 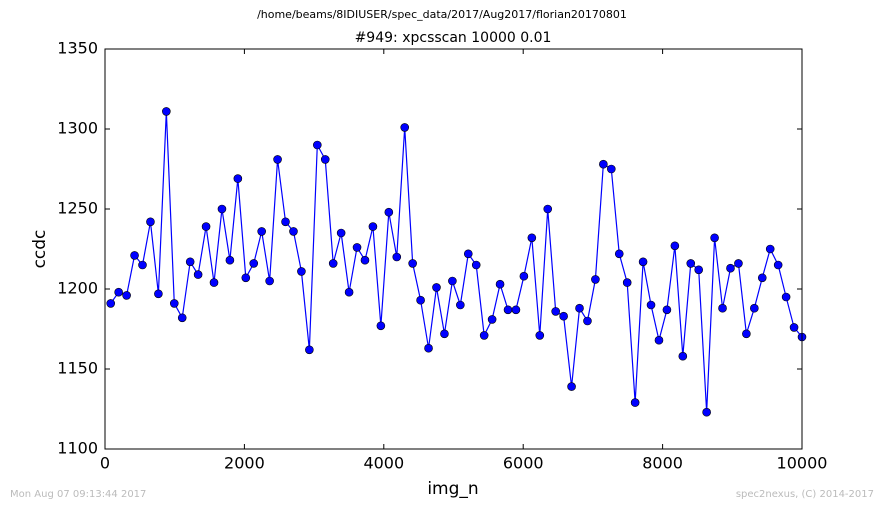 What do you see at coordinates (452, 489) in the screenshot?
I see `x-axis-label: img_n` at bounding box center [452, 489].